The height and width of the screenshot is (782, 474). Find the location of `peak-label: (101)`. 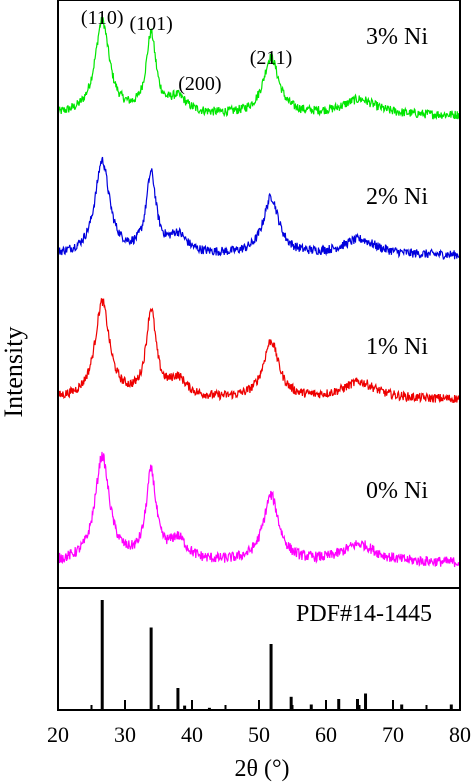

peak-label: (101) is located at coordinates (150, 24).